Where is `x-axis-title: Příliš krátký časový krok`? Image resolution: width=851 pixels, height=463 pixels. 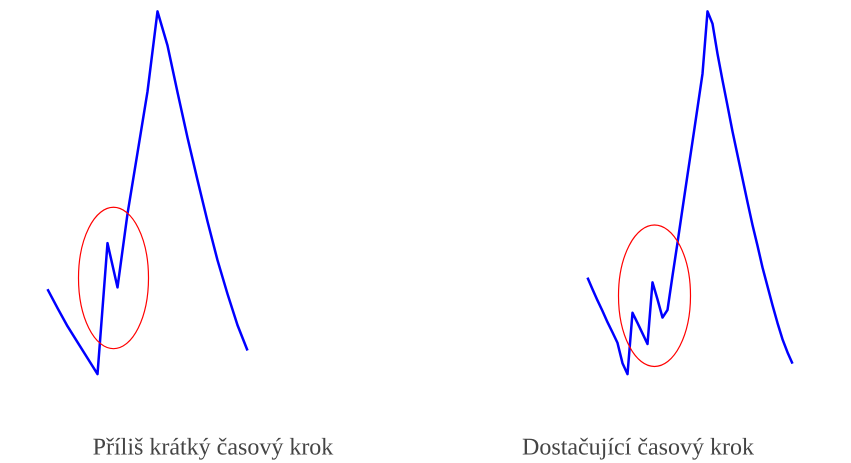
x-axis-title: Příliš krátký časový krok is located at coordinates (213, 447).